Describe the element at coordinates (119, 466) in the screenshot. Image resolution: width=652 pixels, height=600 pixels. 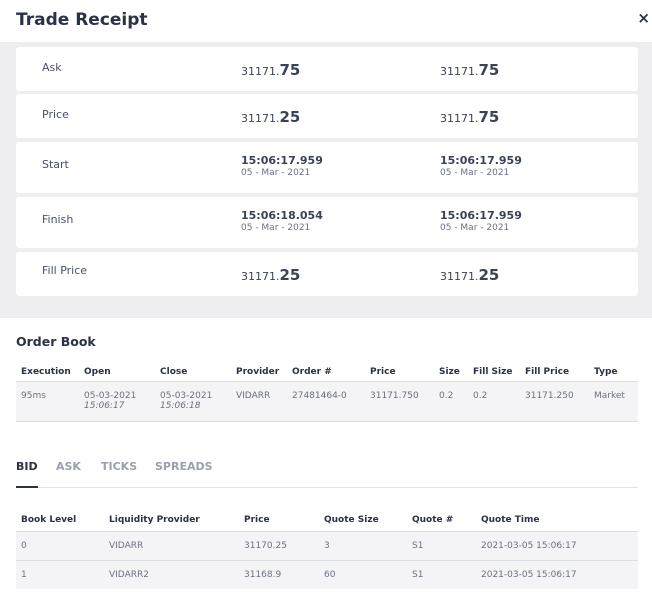
I see `tab-ticks: TICKS` at that location.